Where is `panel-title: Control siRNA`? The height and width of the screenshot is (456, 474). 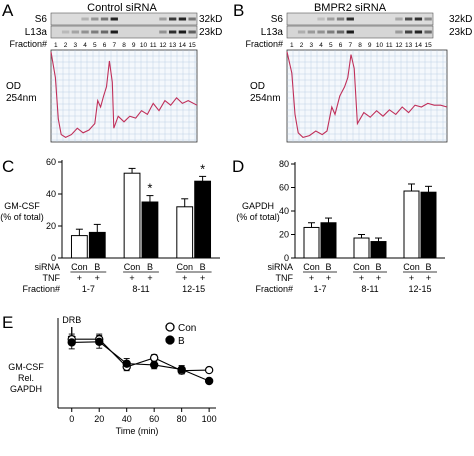
panel-title: Control siRNA is located at coordinates (122, 8).